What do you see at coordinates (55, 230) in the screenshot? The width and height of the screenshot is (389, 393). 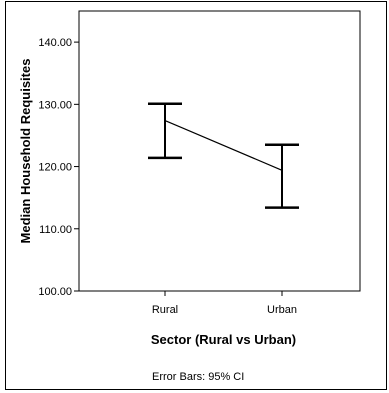 I see `y-tick-label: 110.00` at bounding box center [55, 230].